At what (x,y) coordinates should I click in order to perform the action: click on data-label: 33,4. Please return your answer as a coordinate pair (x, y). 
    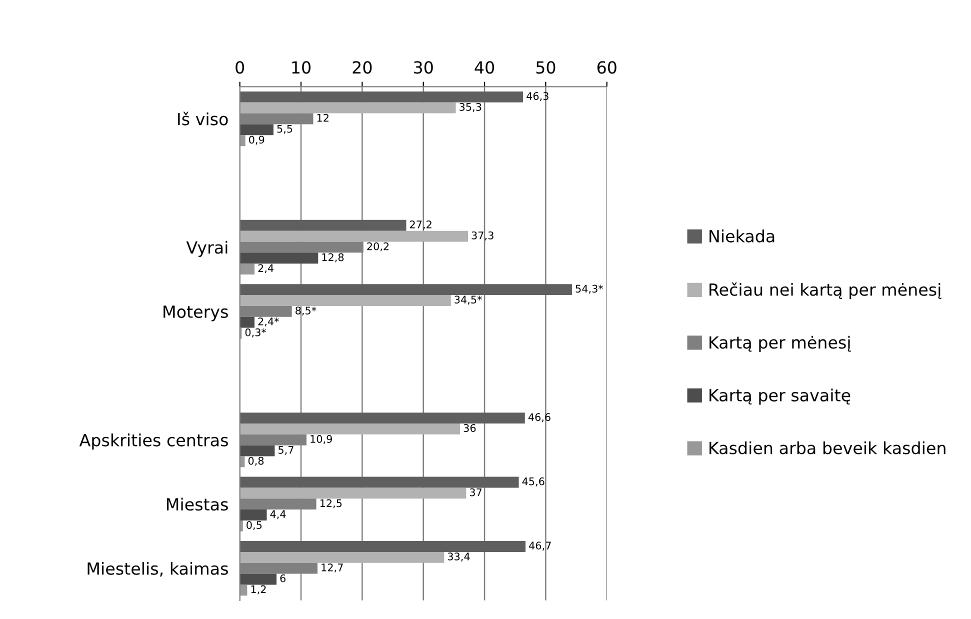
    Looking at the image, I should click on (459, 557).